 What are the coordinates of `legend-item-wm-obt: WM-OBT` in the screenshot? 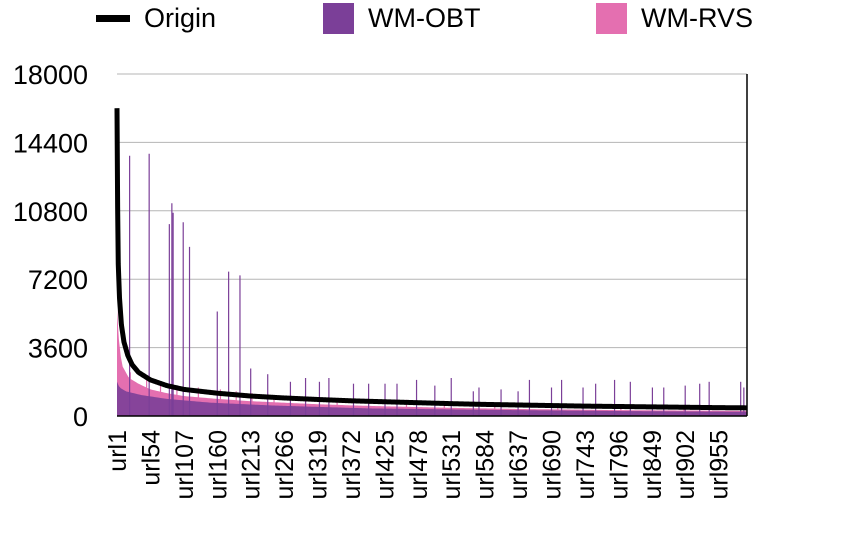 It's located at (401, 18).